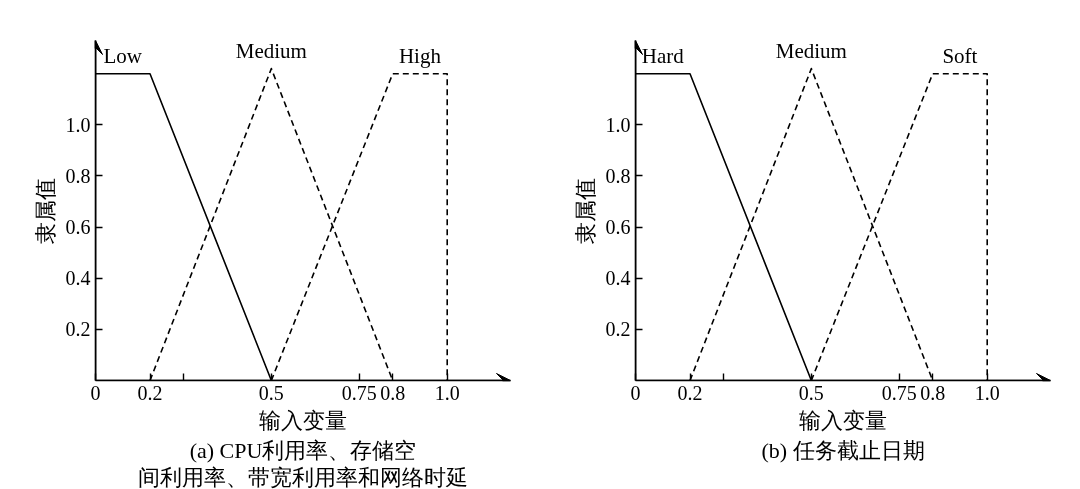 This screenshot has width=1080, height=489. I want to click on series-label: High, so click(420, 55).